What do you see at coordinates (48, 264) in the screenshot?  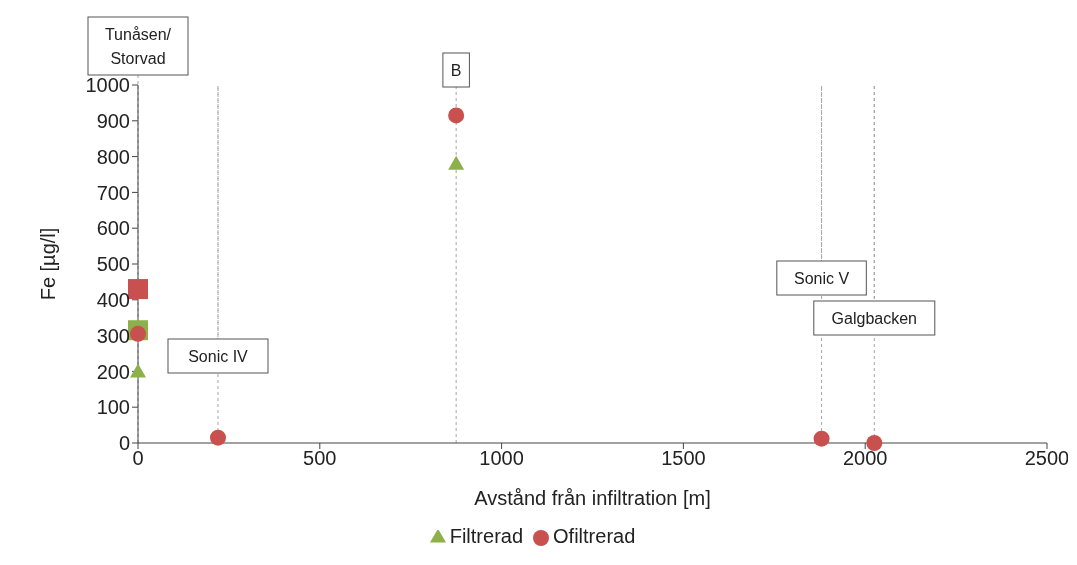 I see `y-axis-title: Fe [µg/l]` at bounding box center [48, 264].